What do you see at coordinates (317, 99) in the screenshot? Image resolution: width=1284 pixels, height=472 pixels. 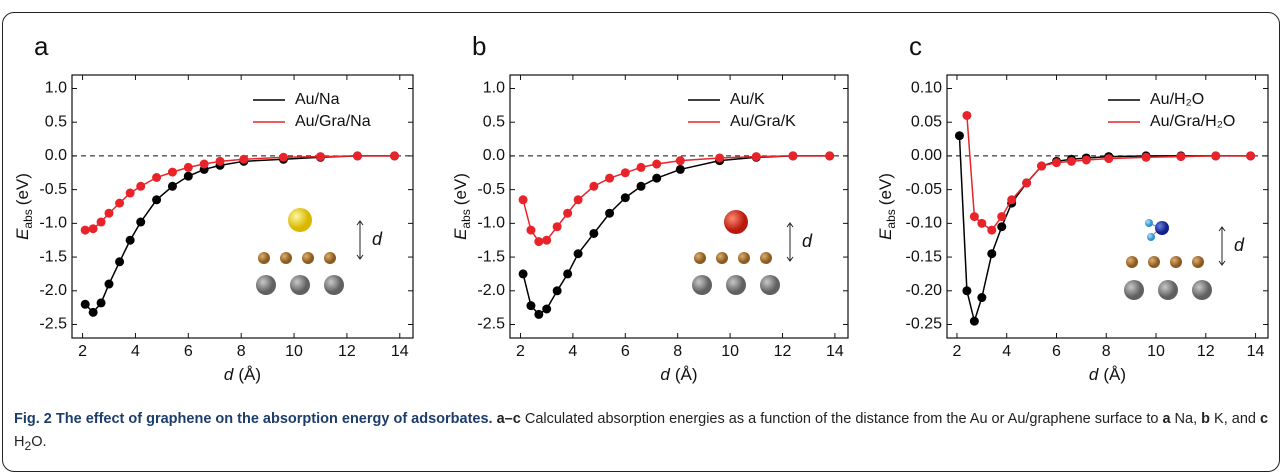 I see `legend-label: Au/Na` at bounding box center [317, 99].